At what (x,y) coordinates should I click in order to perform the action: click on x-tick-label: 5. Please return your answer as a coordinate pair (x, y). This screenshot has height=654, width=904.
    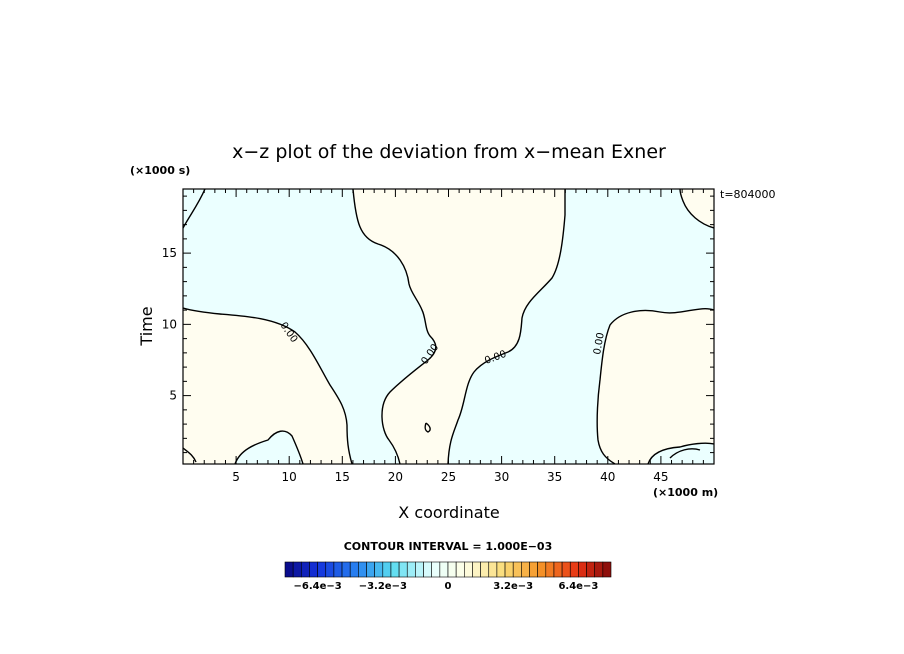
    Looking at the image, I should click on (236, 477).